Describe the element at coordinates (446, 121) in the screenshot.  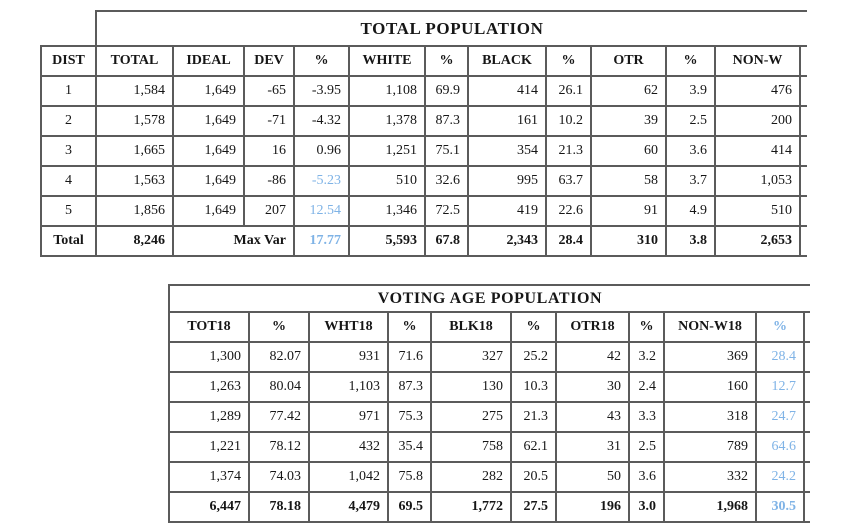
I see `value-cell: 87.3` at that location.